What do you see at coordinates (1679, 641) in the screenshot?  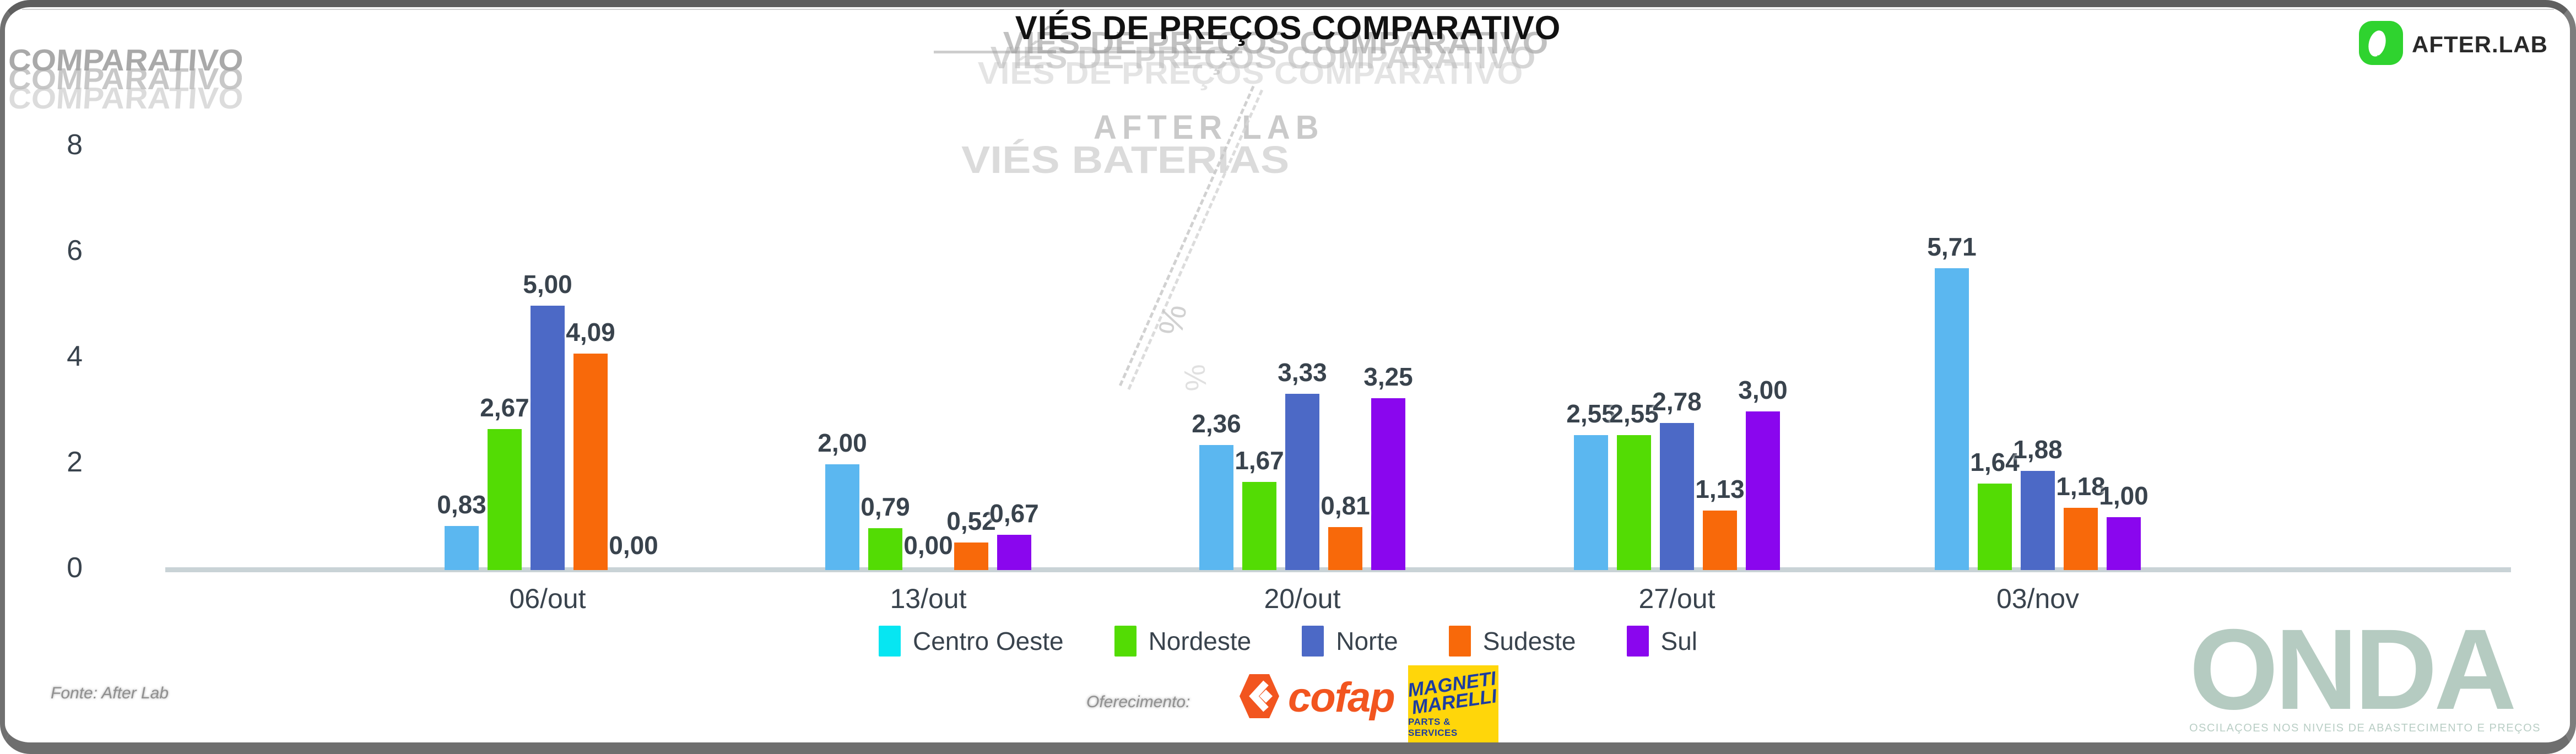 I see `legend-label: Sul` at bounding box center [1679, 641].